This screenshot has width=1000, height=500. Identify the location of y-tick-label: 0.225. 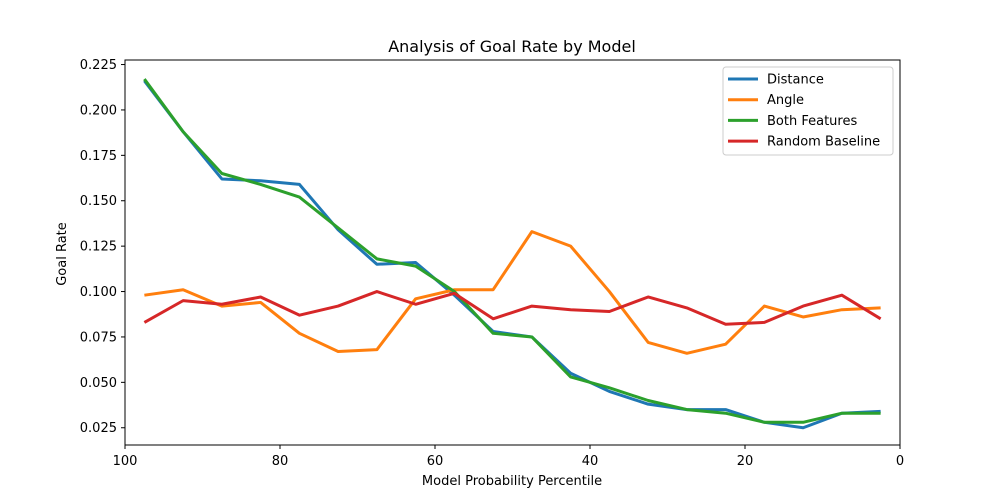
(98, 65).